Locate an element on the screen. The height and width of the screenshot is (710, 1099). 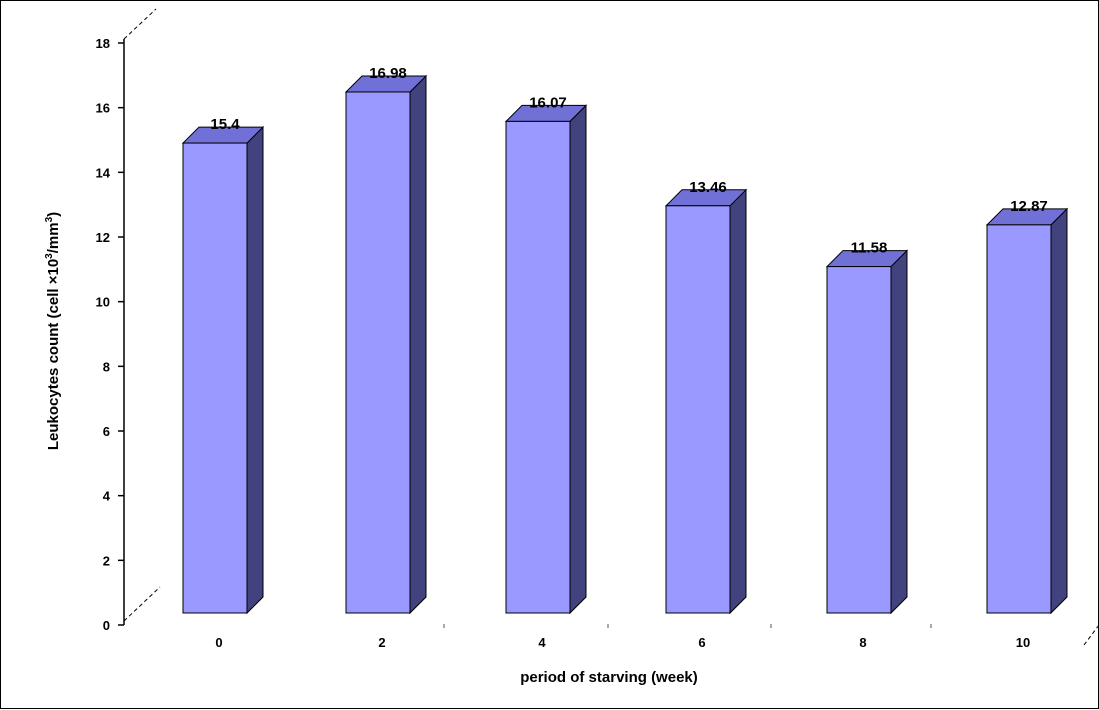
x-tick-label-10: 10 is located at coordinates (1023, 642).